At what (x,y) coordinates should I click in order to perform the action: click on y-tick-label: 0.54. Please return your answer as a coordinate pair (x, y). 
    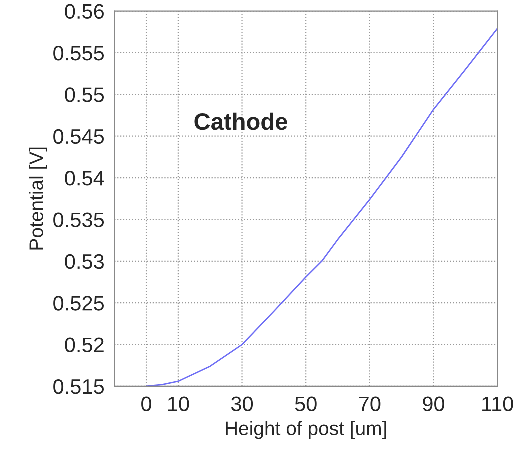
    Looking at the image, I should click on (84, 178).